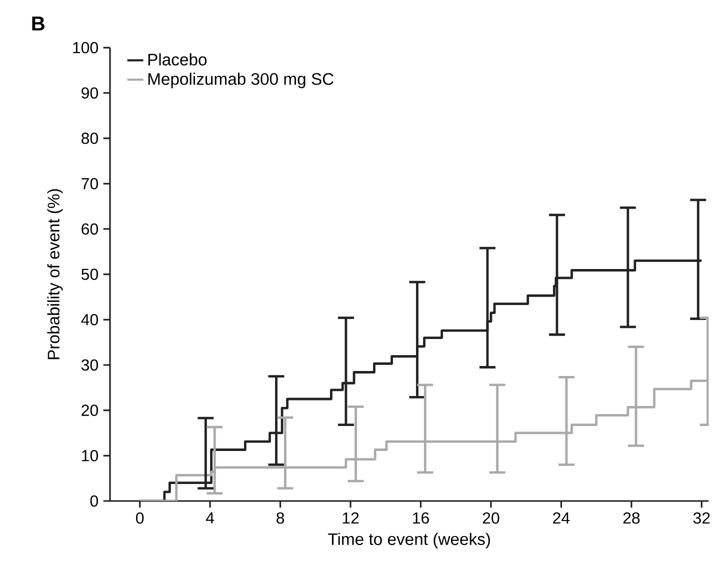  I want to click on x-axis-title: Time to event (weeks), so click(409, 540).